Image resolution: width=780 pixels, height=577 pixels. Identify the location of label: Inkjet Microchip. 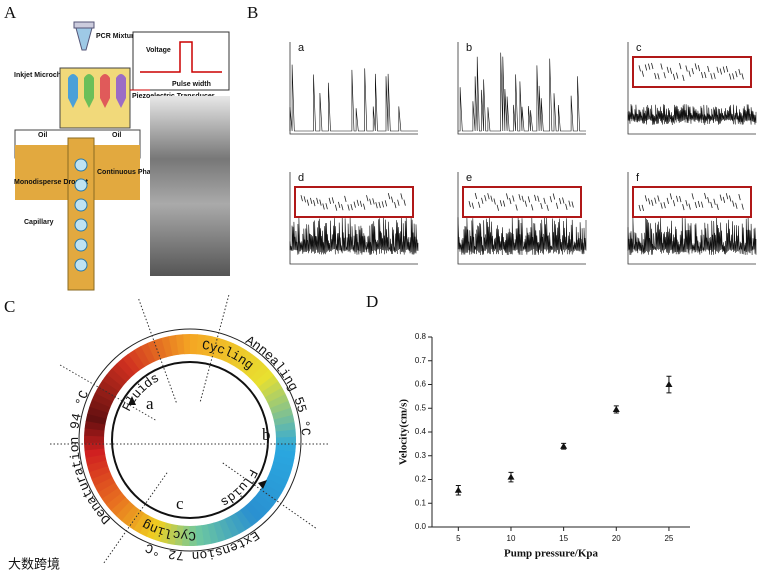
(40, 75).